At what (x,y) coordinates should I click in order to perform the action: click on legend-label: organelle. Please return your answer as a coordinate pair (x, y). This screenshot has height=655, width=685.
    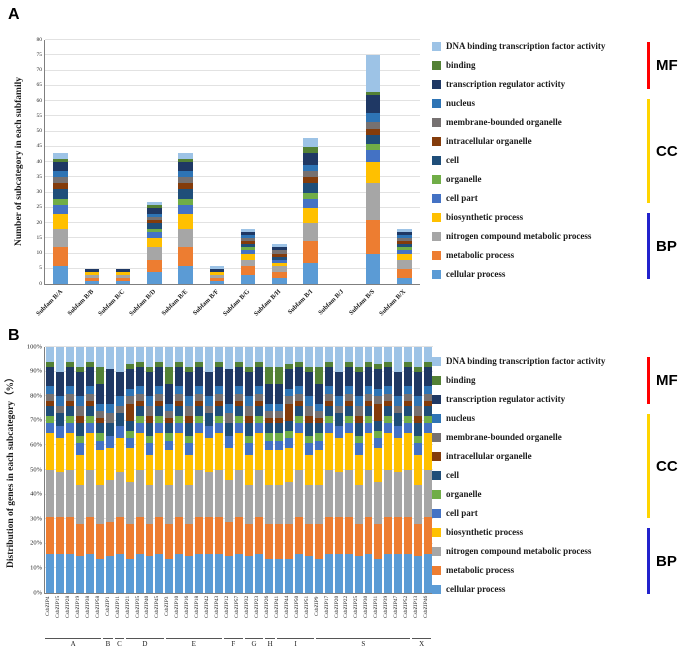
    Looking at the image, I should click on (464, 494).